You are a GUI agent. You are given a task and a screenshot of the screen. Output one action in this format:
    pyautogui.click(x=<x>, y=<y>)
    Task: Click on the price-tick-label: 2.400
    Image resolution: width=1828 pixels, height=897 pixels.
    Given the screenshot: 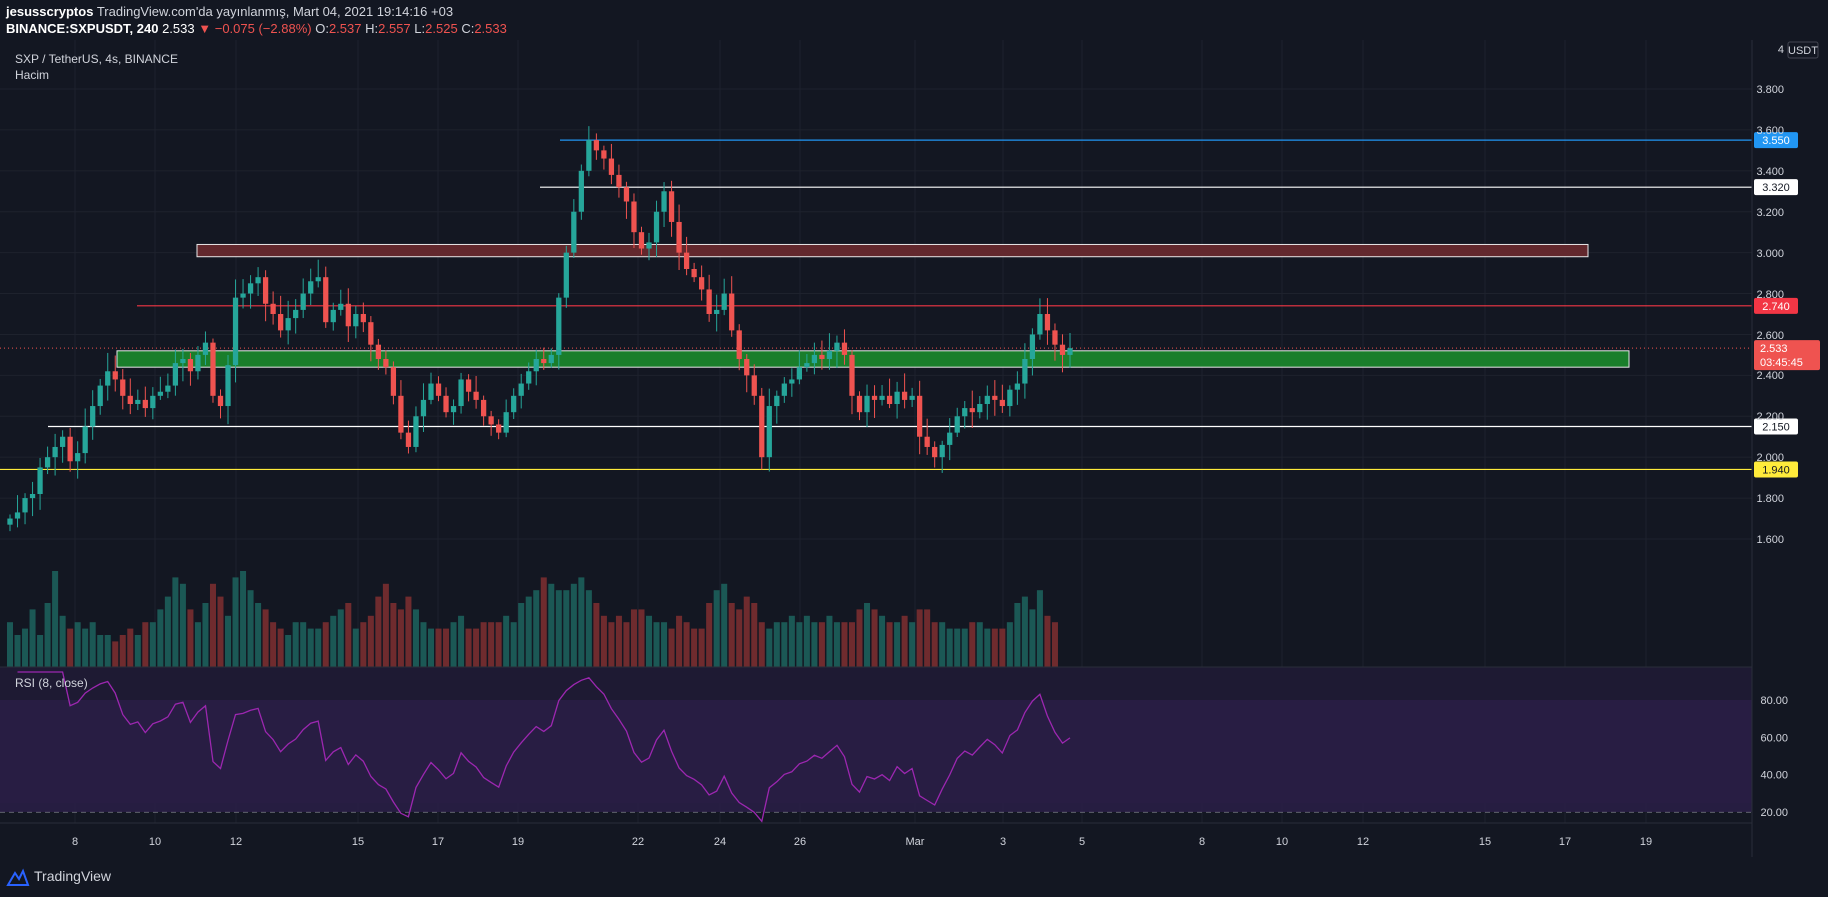 What is the action you would take?
    pyautogui.click(x=1770, y=376)
    